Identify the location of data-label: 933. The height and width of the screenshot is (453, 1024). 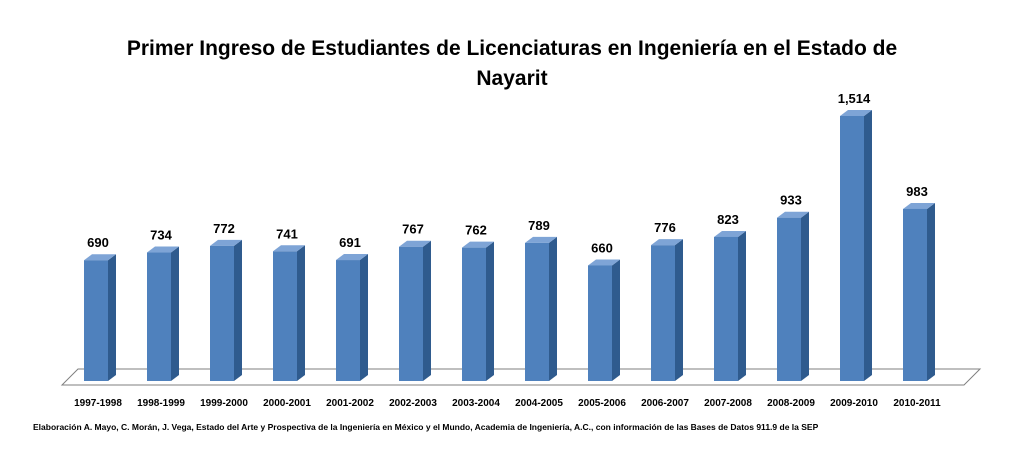
(791, 200).